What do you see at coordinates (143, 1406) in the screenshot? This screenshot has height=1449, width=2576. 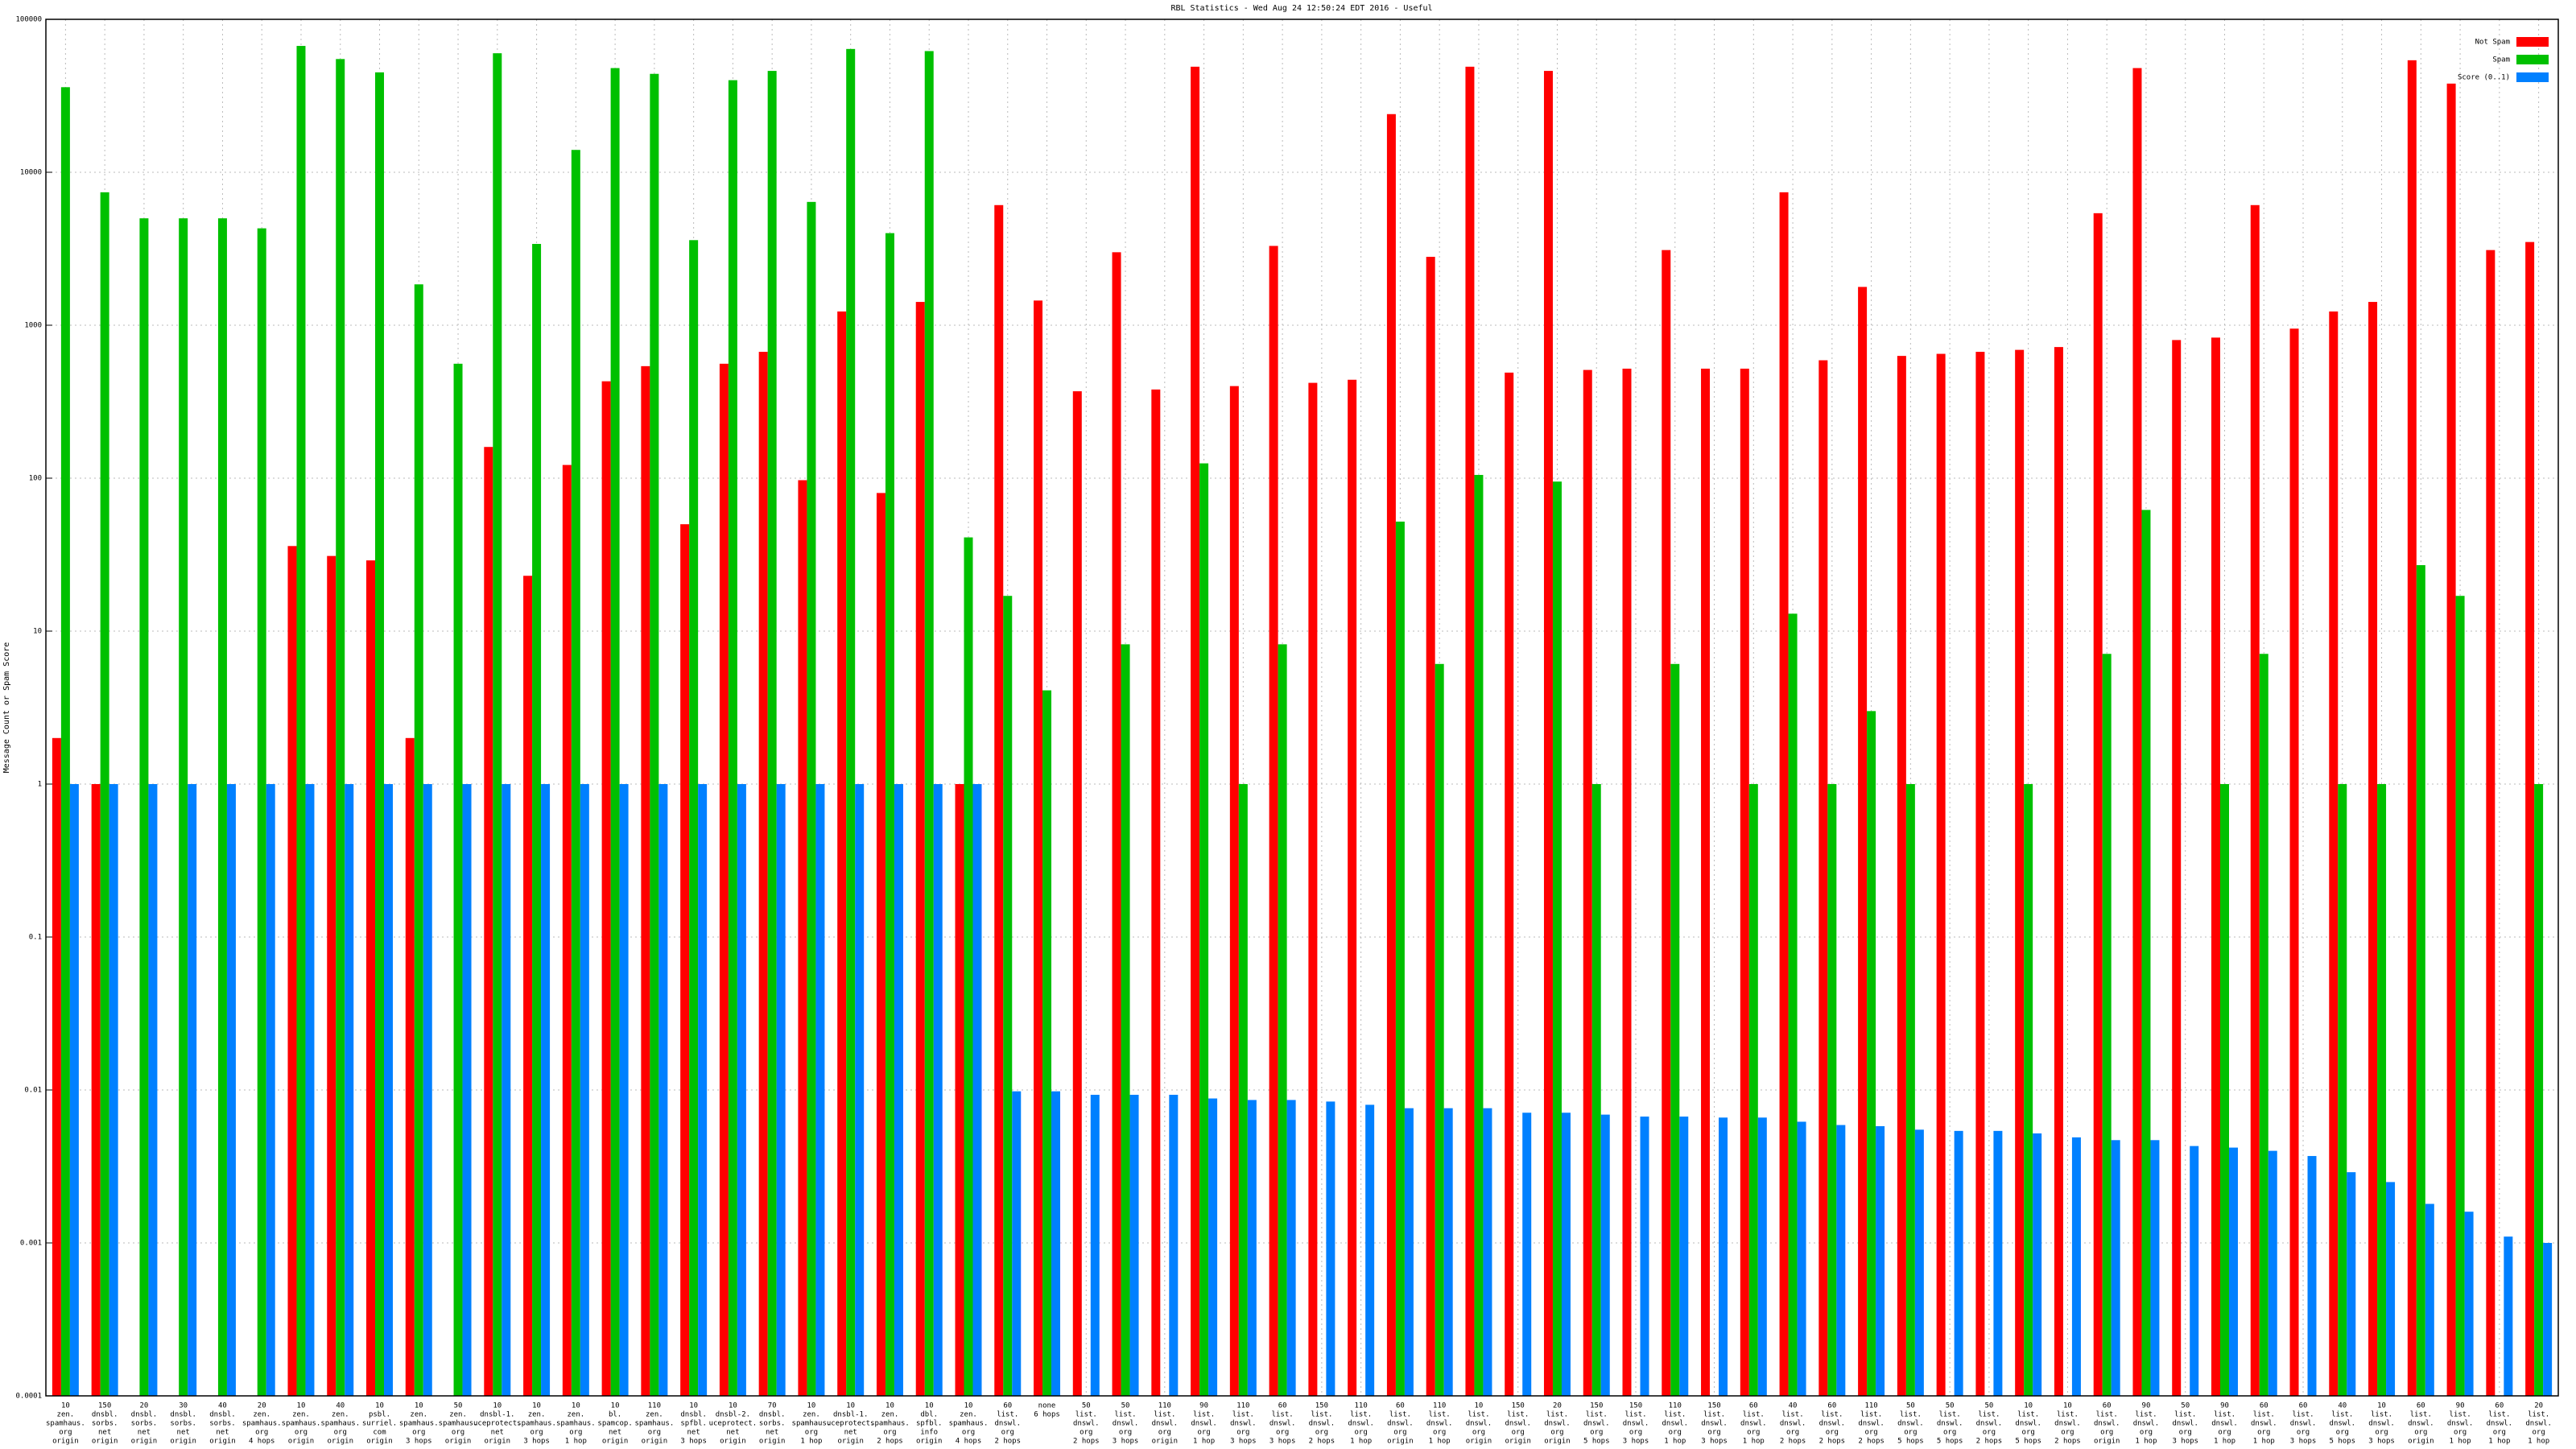 I see `x-tick-label: 20` at bounding box center [143, 1406].